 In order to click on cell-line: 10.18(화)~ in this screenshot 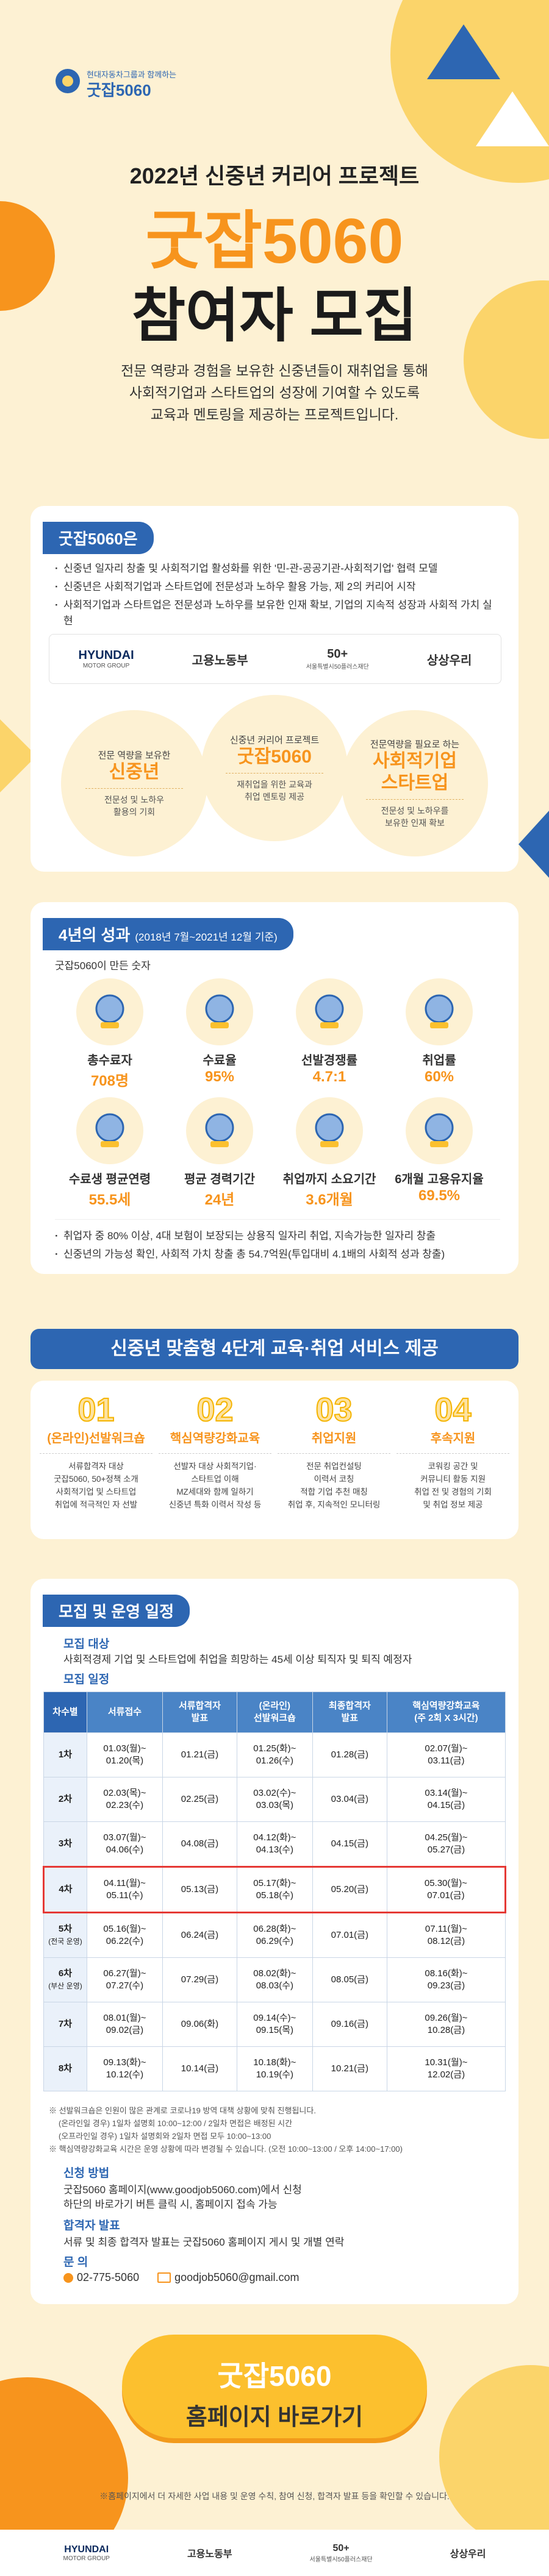, I will do `click(274, 2062)`.